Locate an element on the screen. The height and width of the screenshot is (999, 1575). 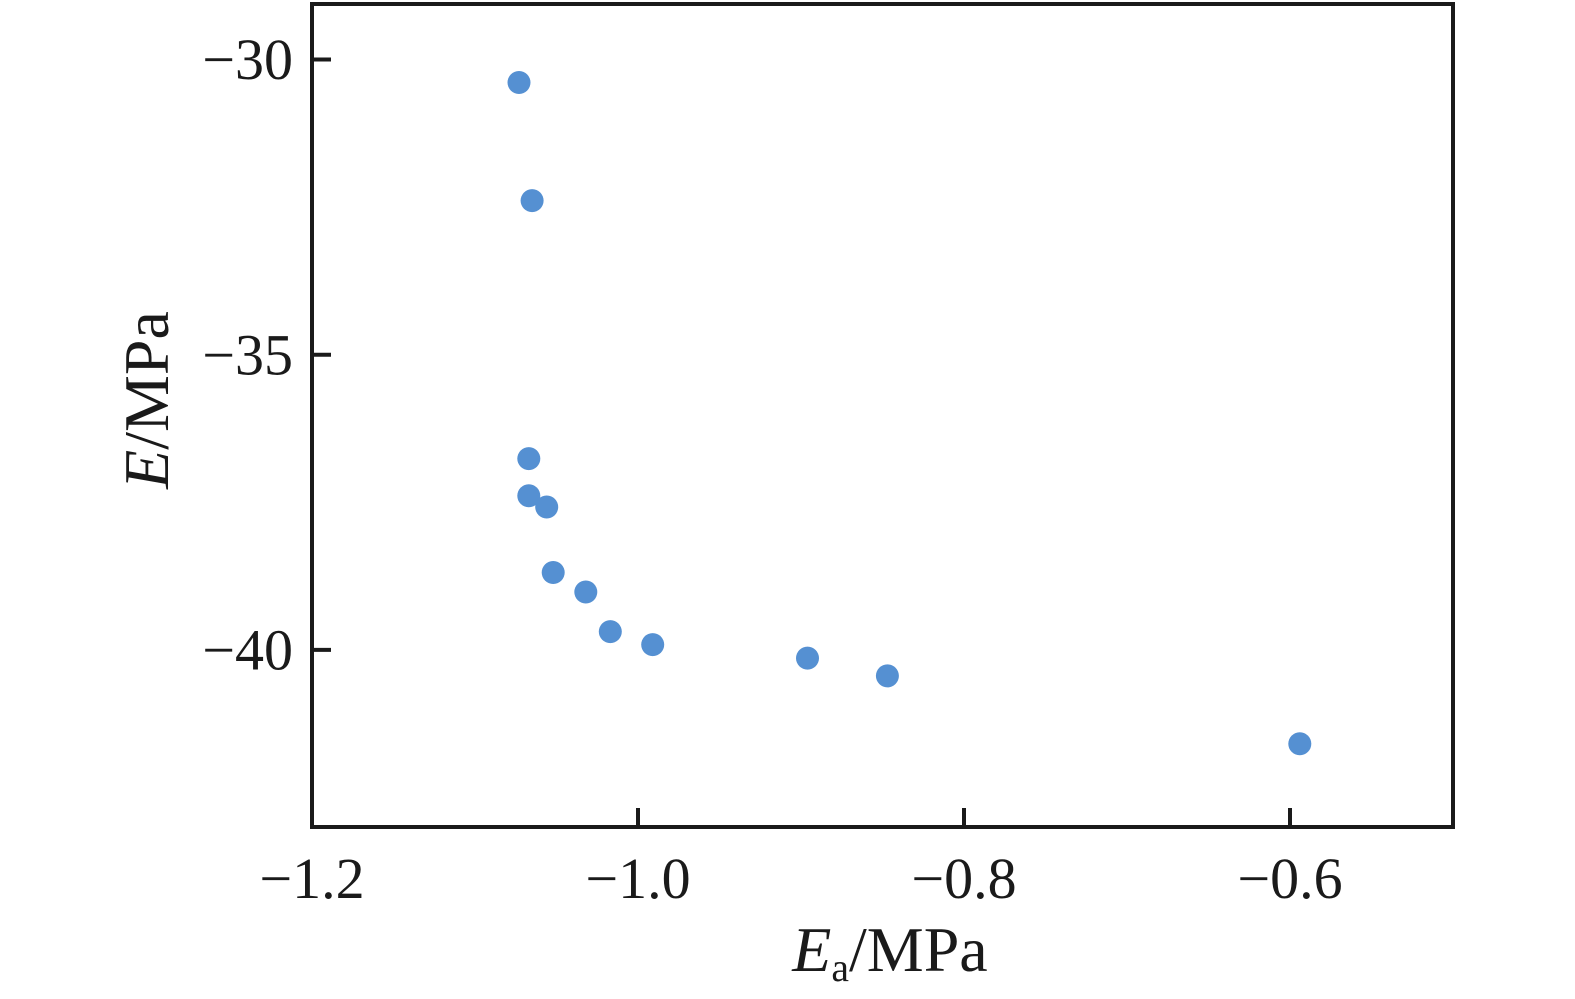
x-tick-label: −0.8 is located at coordinates (963, 878).